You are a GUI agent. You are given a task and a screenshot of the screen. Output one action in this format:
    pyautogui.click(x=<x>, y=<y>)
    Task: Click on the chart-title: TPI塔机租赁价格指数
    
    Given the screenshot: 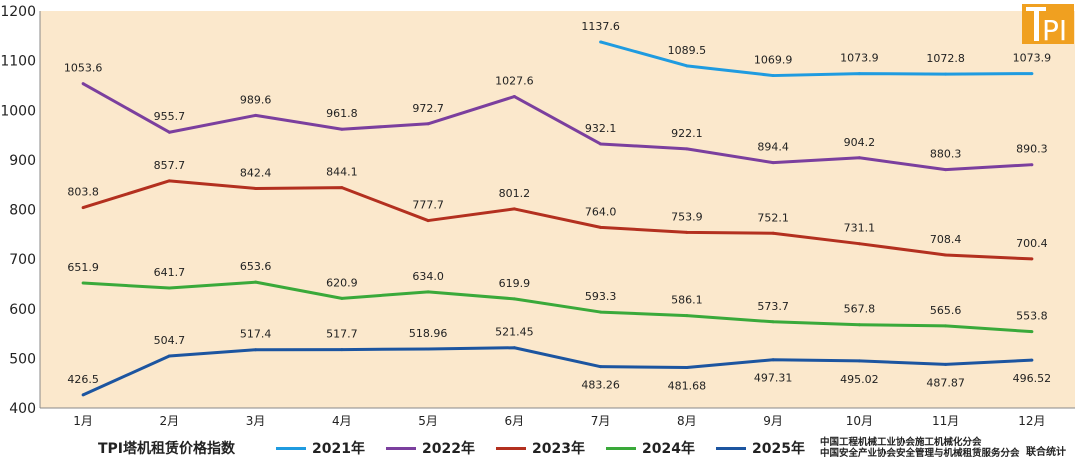 What is the action you would take?
    pyautogui.click(x=167, y=449)
    